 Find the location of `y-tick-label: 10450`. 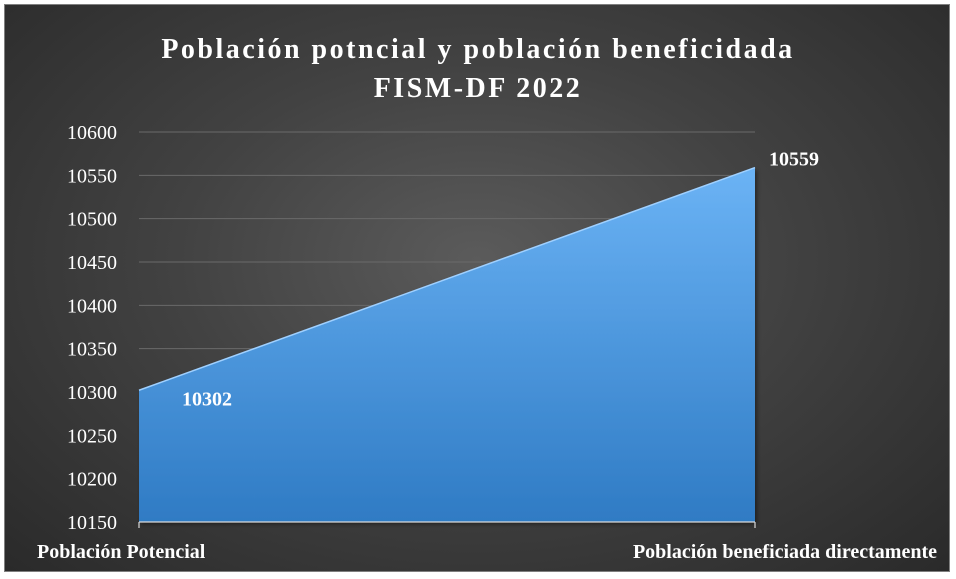

y-tick-label: 10450 is located at coordinates (92, 263).